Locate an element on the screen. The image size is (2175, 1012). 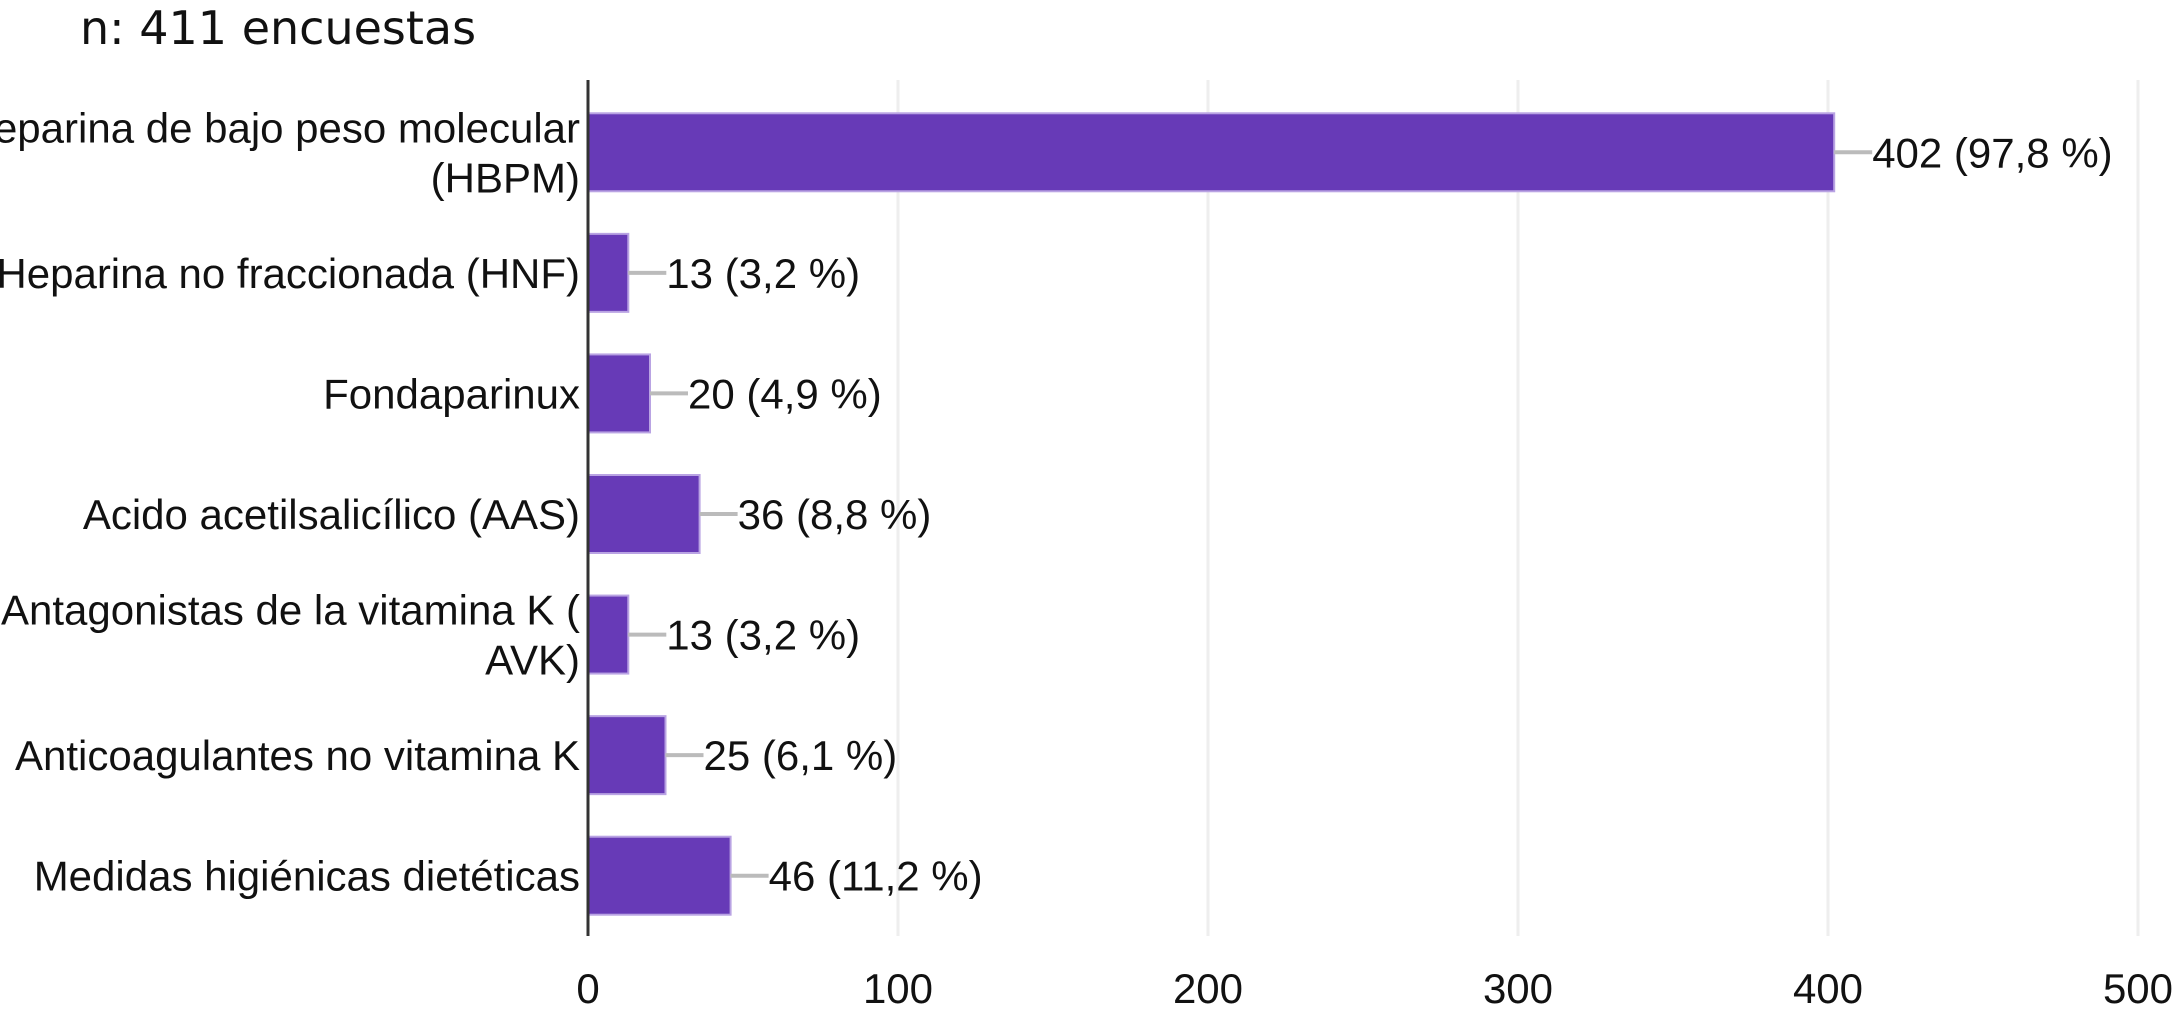
category-label: Heparina no fraccionada (HNF) is located at coordinates (290, 273).